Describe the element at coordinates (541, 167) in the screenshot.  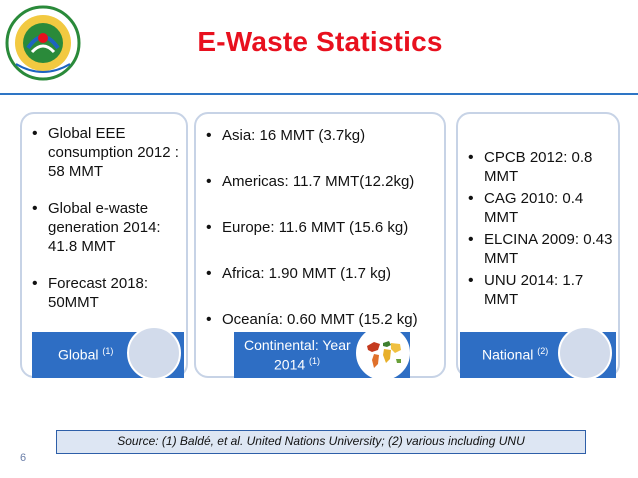
I see `list-item: CPCB 2012: 0.8 MMT` at that location.